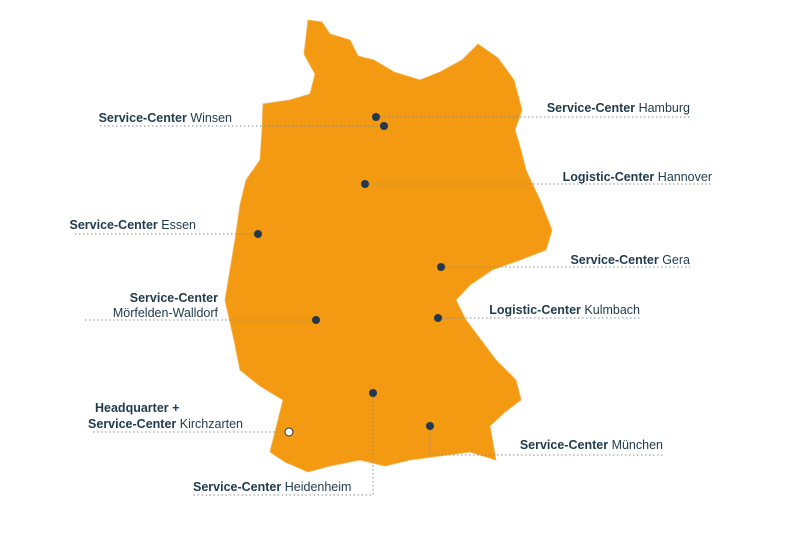  Describe the element at coordinates (289, 432) in the screenshot. I see `headquarter-dot` at that location.